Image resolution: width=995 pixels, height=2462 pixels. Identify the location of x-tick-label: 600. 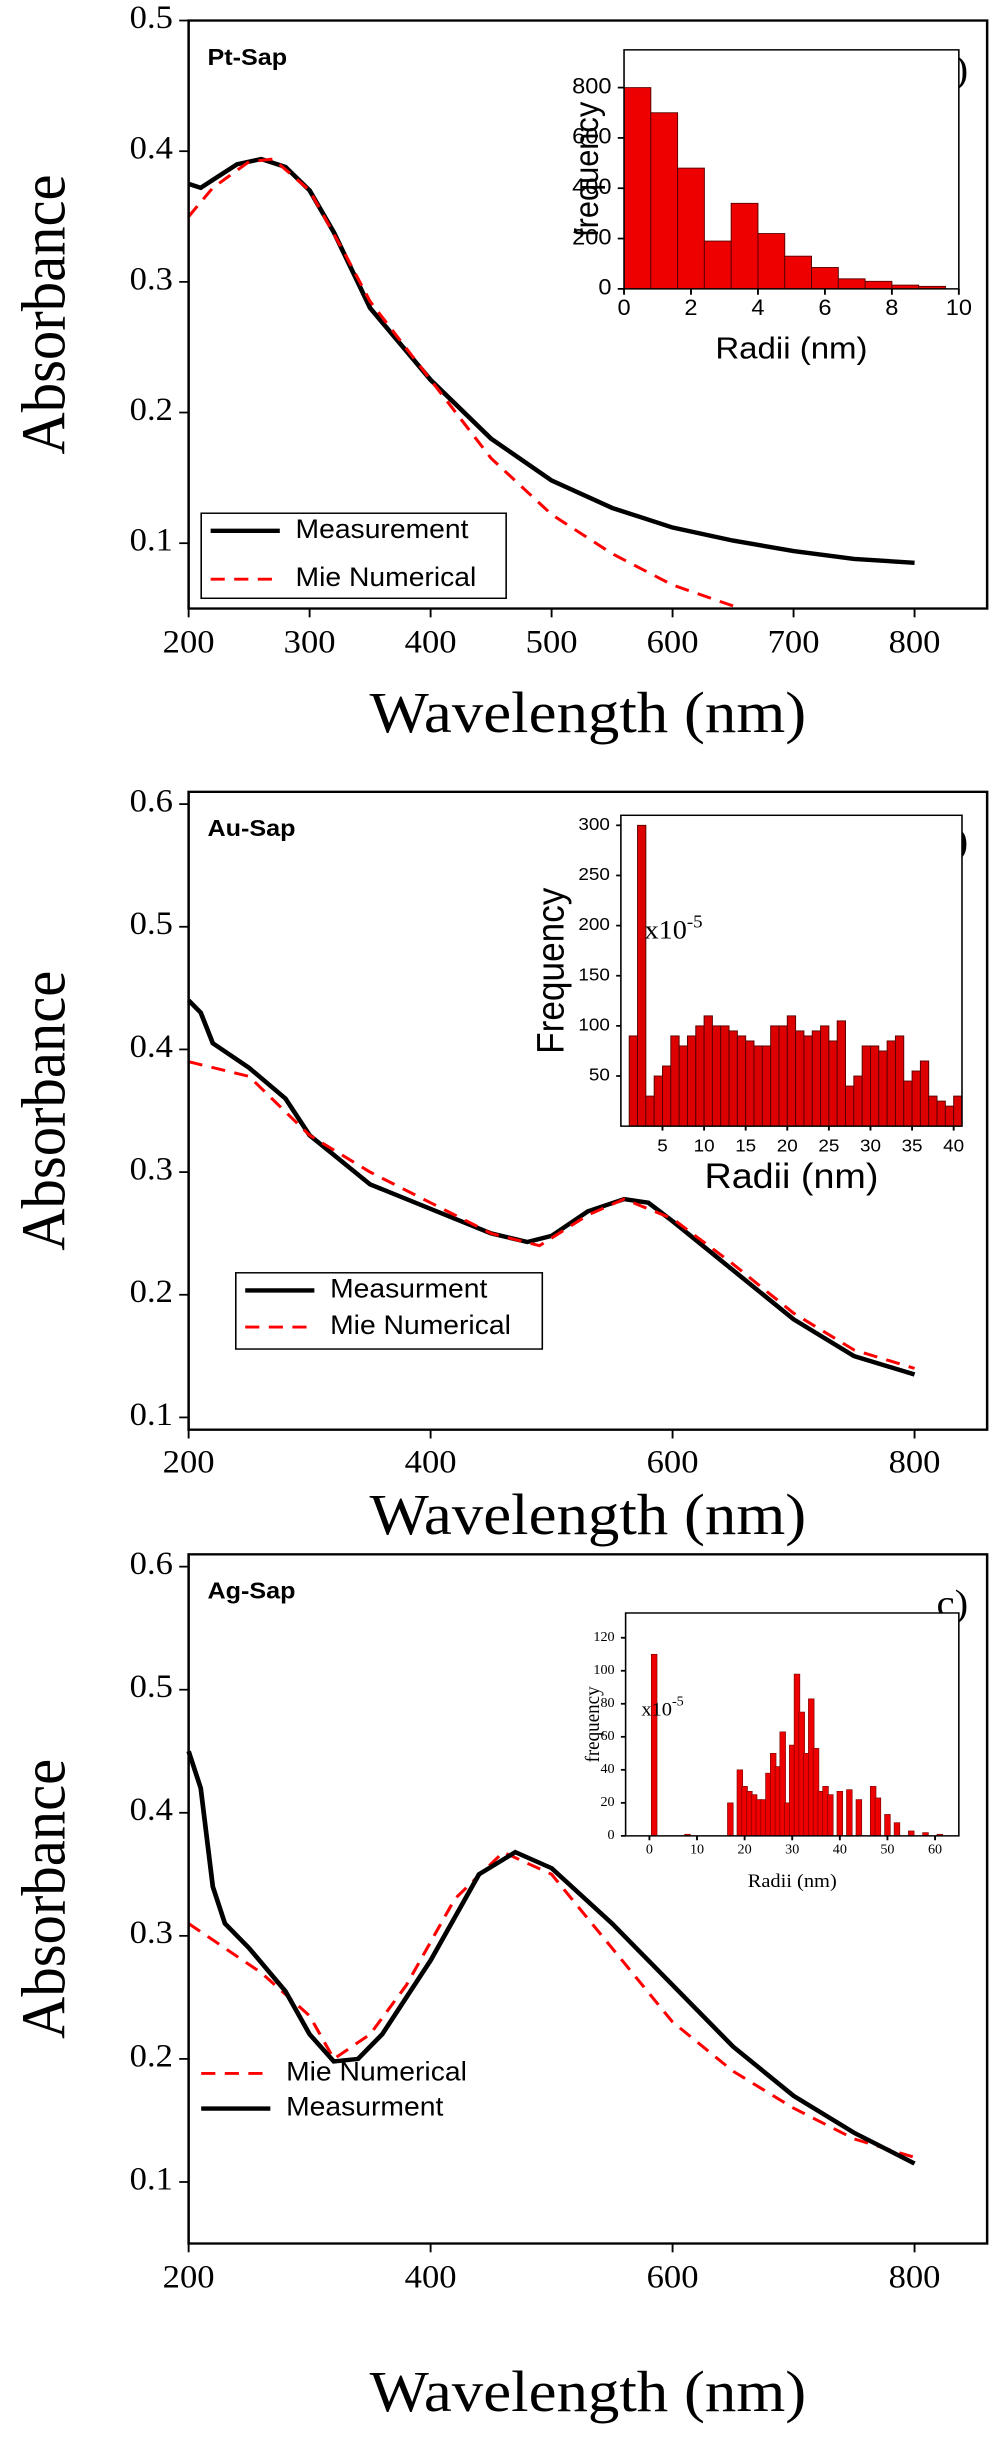
(673, 1462).